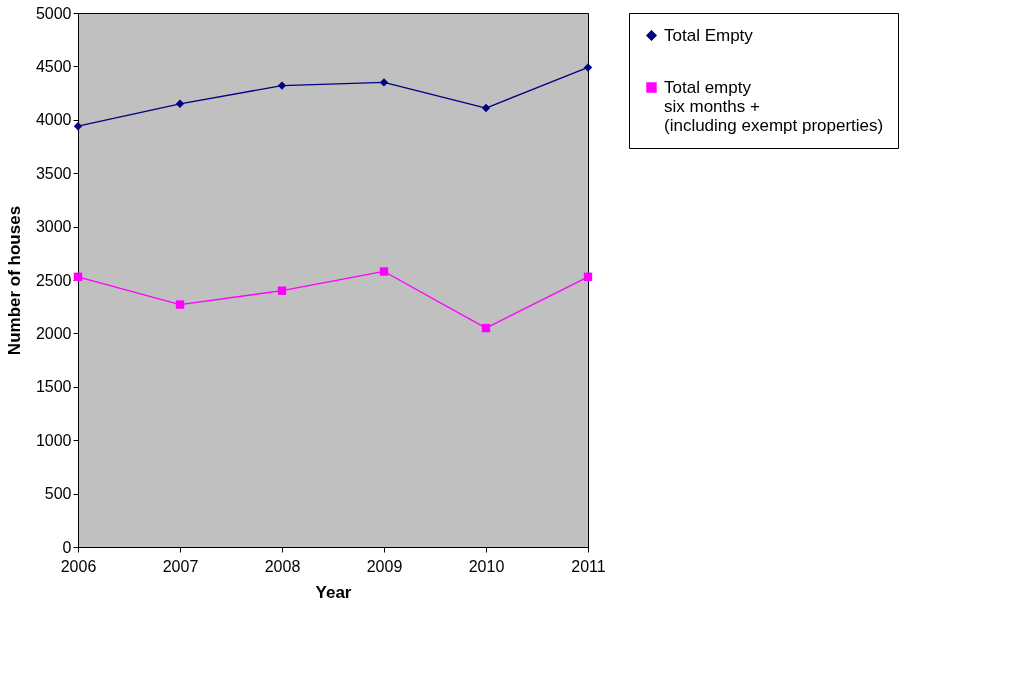  Describe the element at coordinates (78, 566) in the screenshot. I see `x-tick-label: 2006` at that location.